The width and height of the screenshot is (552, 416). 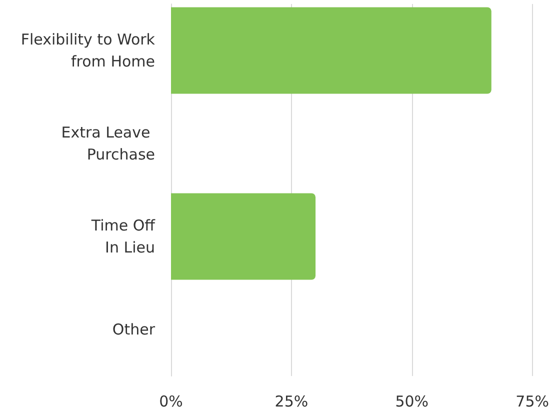 What do you see at coordinates (291, 401) in the screenshot?
I see `x-tick-label: 25%` at bounding box center [291, 401].